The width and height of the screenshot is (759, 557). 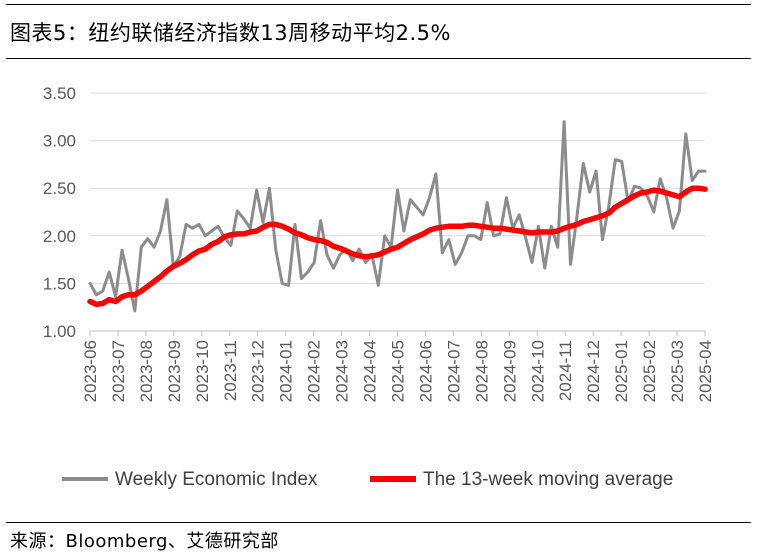 What do you see at coordinates (144, 541) in the screenshot?
I see `source-note: 来源：Bloomberg、艾德研究部` at bounding box center [144, 541].